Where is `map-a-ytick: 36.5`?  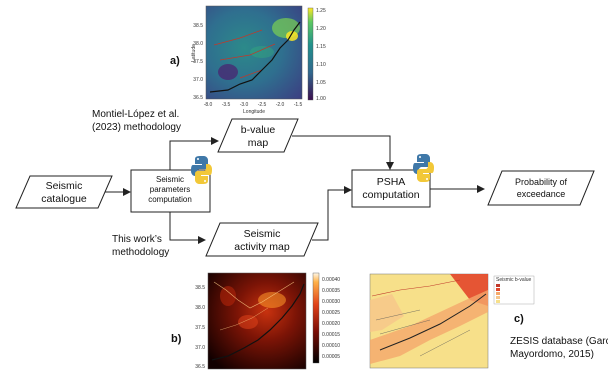 map-a-ytick: 36.5 is located at coordinates (198, 98).